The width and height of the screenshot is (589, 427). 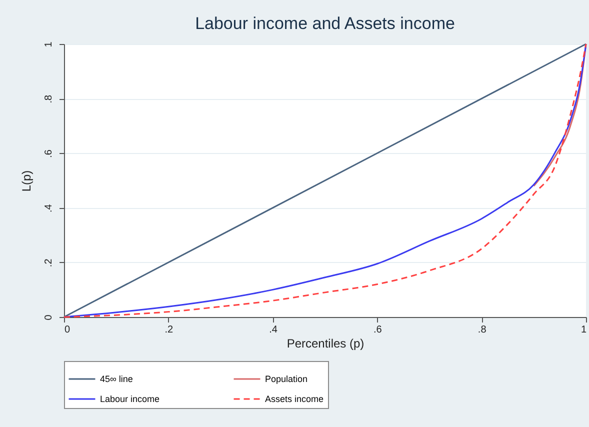 What do you see at coordinates (482, 330) in the screenshot?
I see `x-tick-label: .8` at bounding box center [482, 330].